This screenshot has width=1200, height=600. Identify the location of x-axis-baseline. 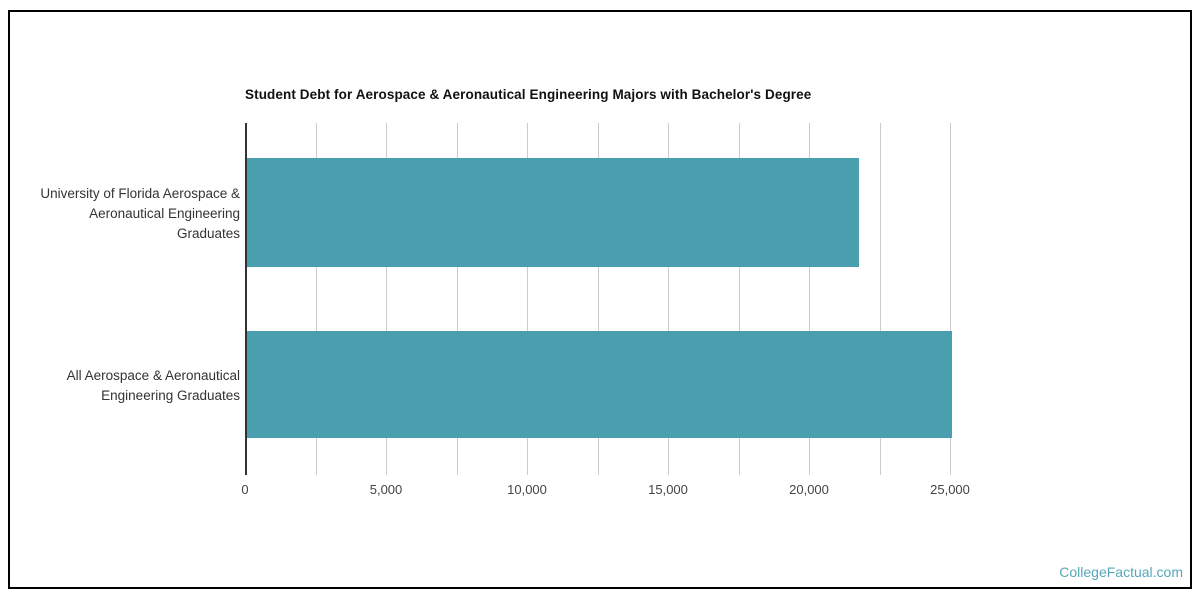
(246, 299).